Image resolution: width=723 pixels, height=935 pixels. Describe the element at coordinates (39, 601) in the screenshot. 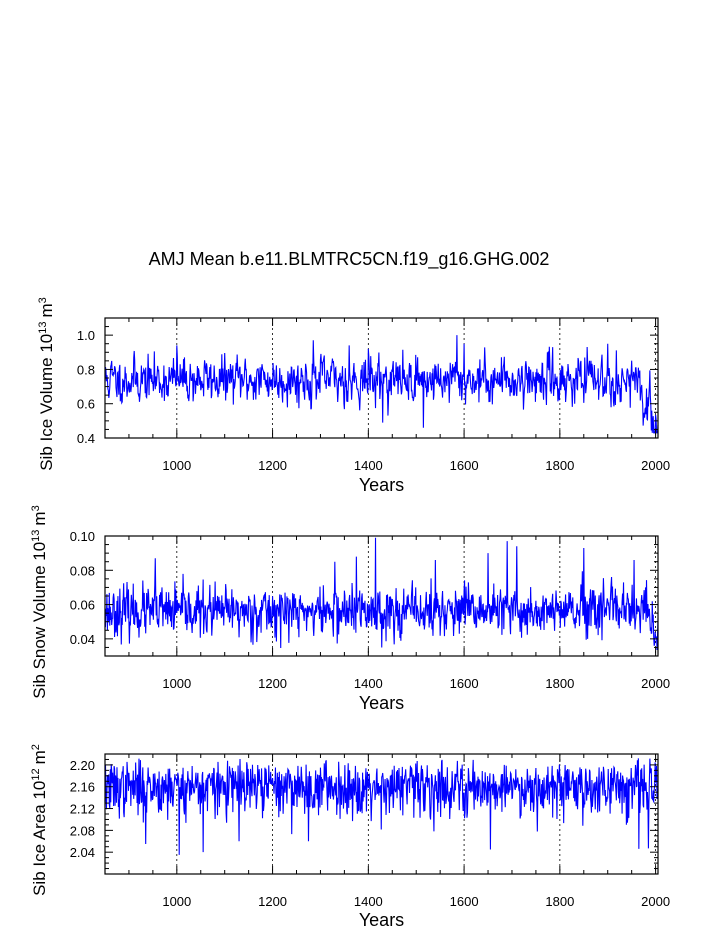

I see `y-axis-label: Sib Snow Volume 1013m3` at that location.